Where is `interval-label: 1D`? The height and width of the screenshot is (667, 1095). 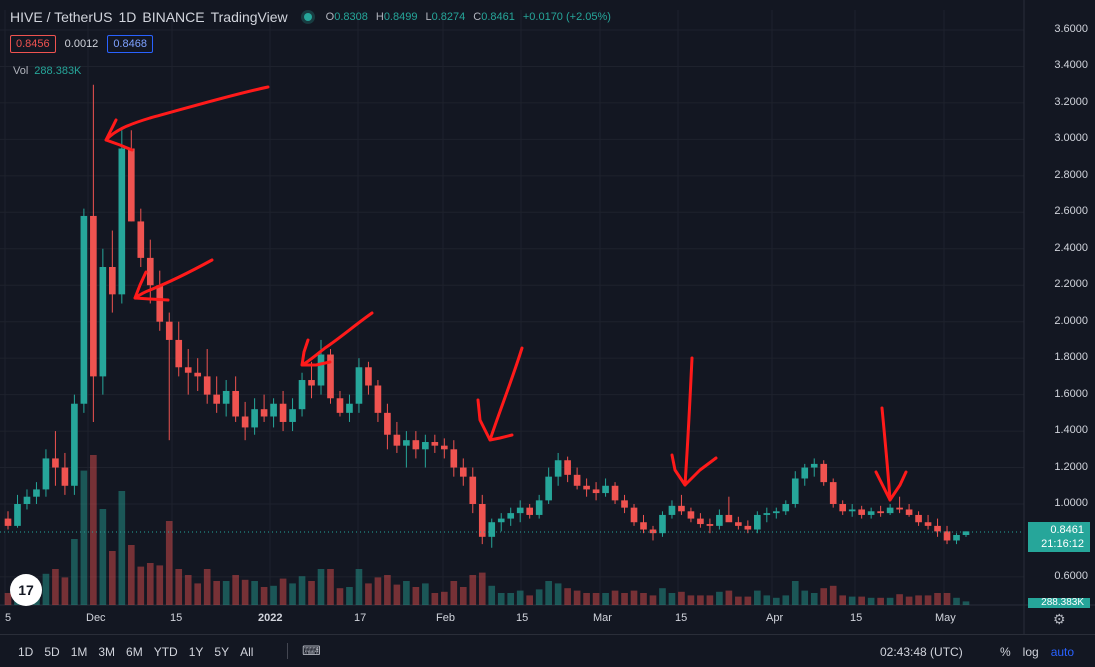 interval-label: 1D is located at coordinates (127, 17).